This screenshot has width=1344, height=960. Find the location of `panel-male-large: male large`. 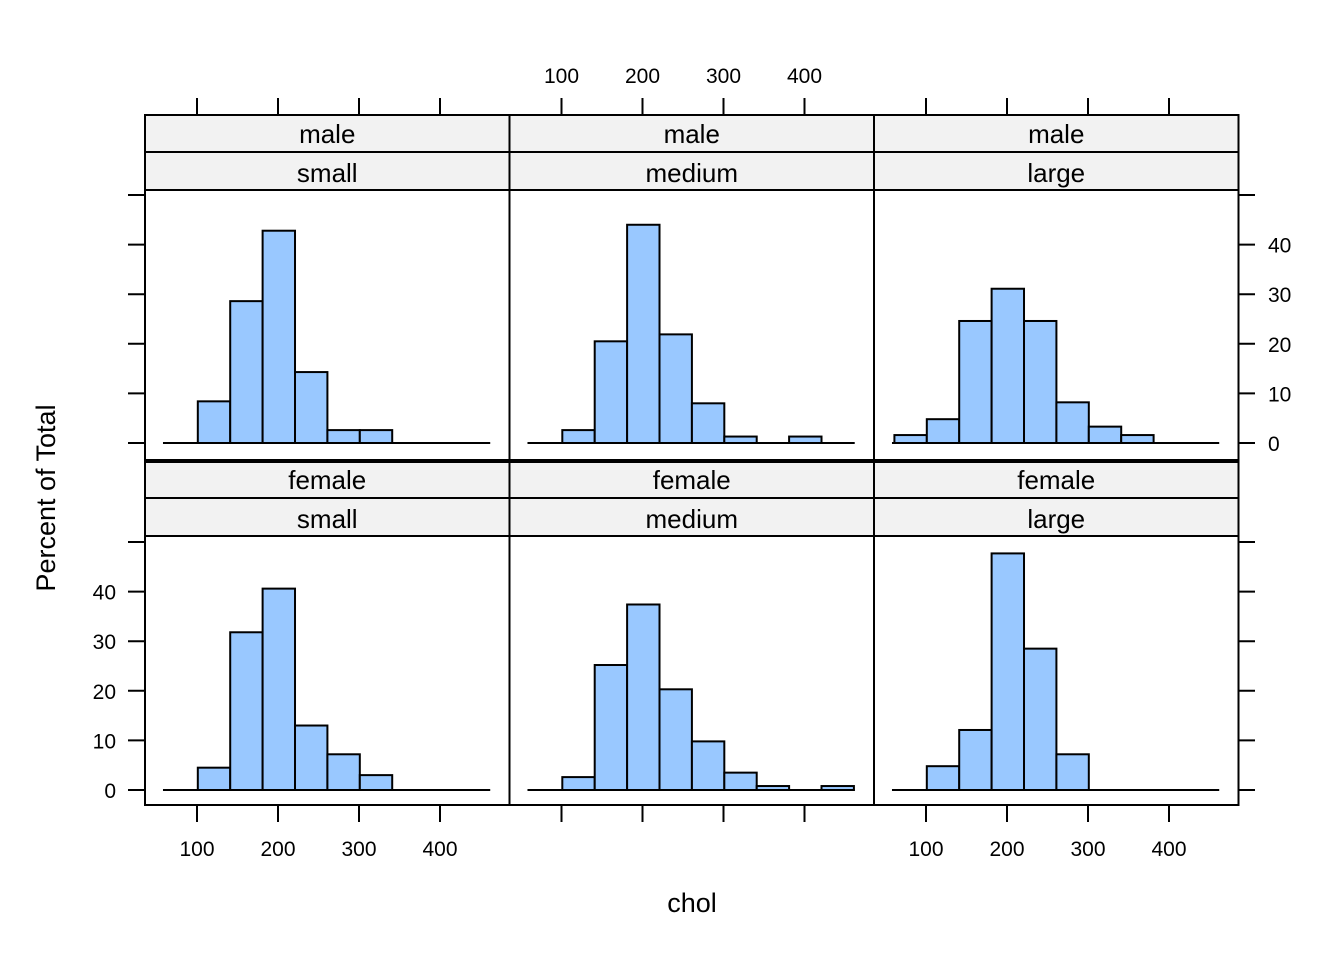

panel-male-large: male large is located at coordinates (1056, 287).